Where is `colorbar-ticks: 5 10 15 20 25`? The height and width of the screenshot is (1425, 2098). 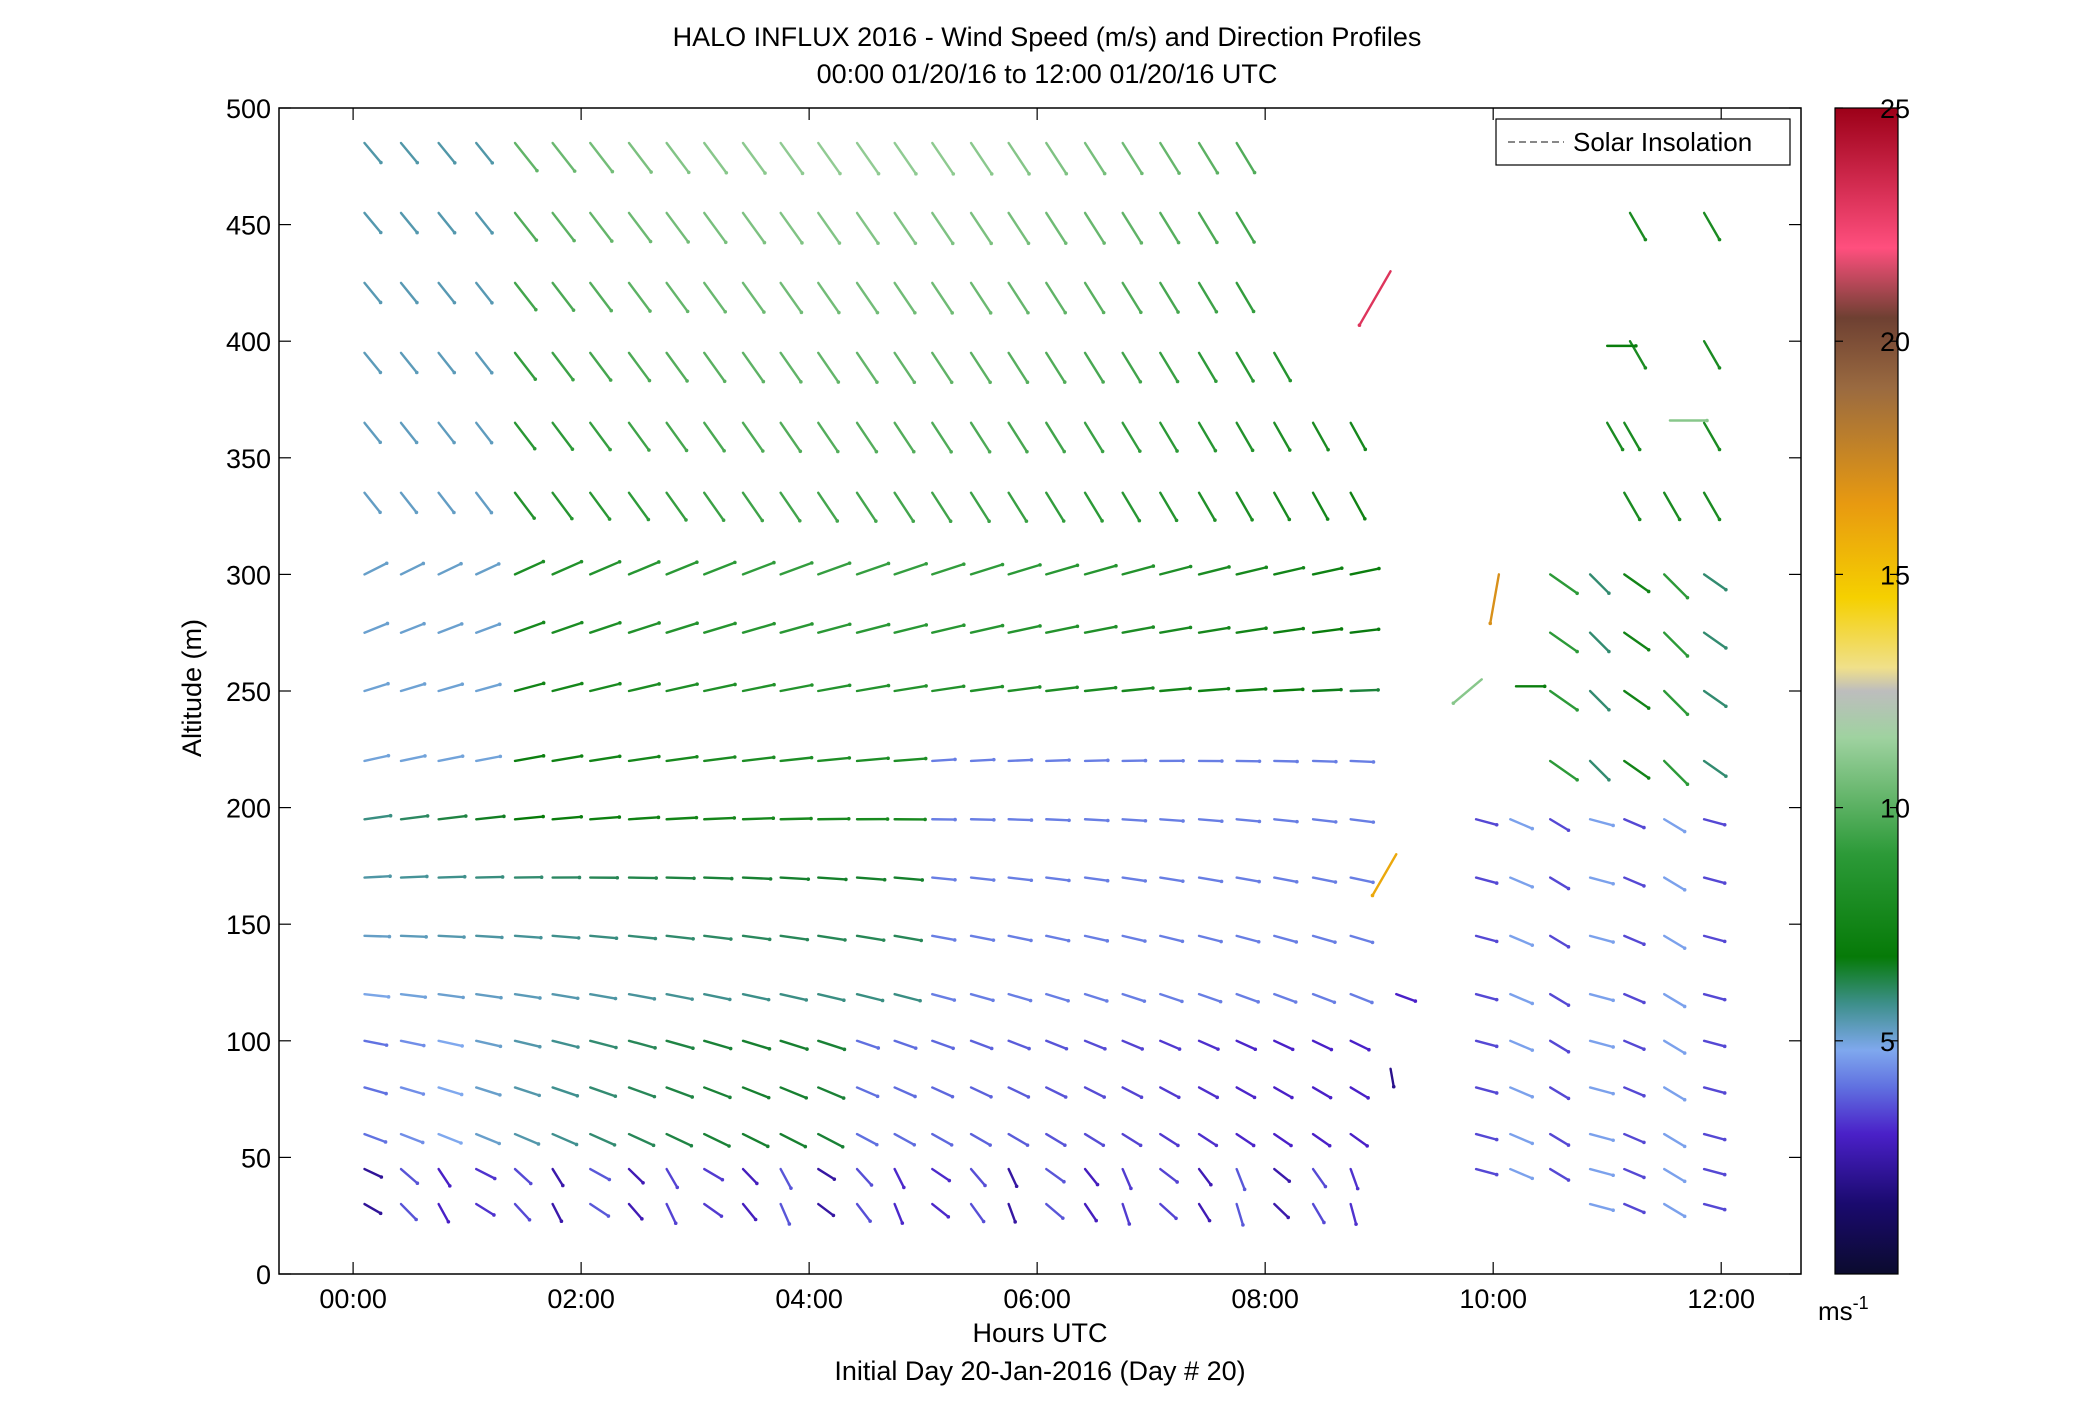
colorbar-ticks: 5 10 15 20 25 is located at coordinates (1872, 575).